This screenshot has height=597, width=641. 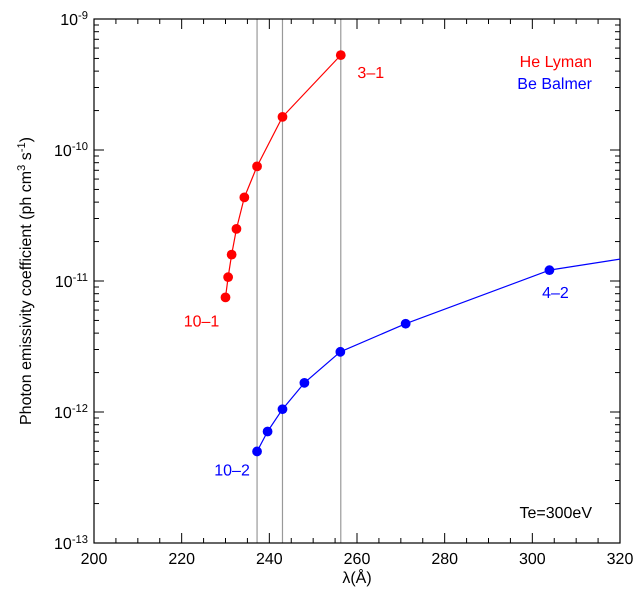 I want to click on annotation: 10–2, so click(x=232, y=471).